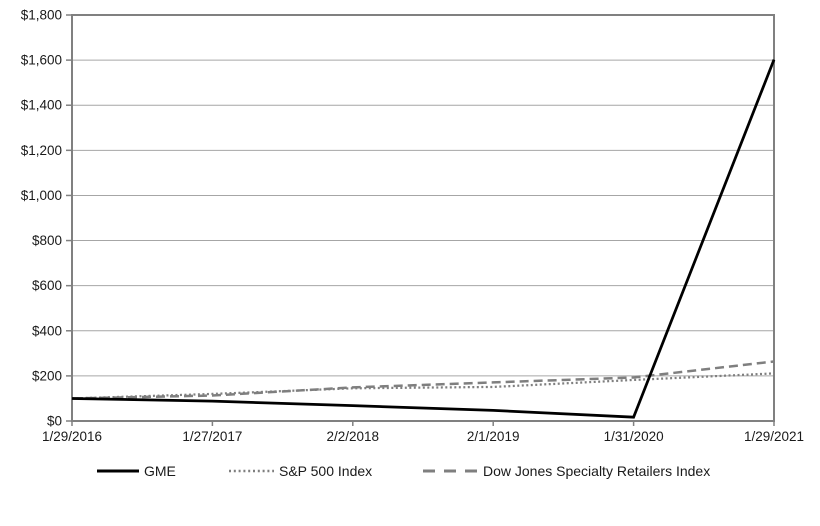 This screenshot has width=820, height=526. What do you see at coordinates (41, 105) in the screenshot?
I see `y-axis-label: $1,400` at bounding box center [41, 105].